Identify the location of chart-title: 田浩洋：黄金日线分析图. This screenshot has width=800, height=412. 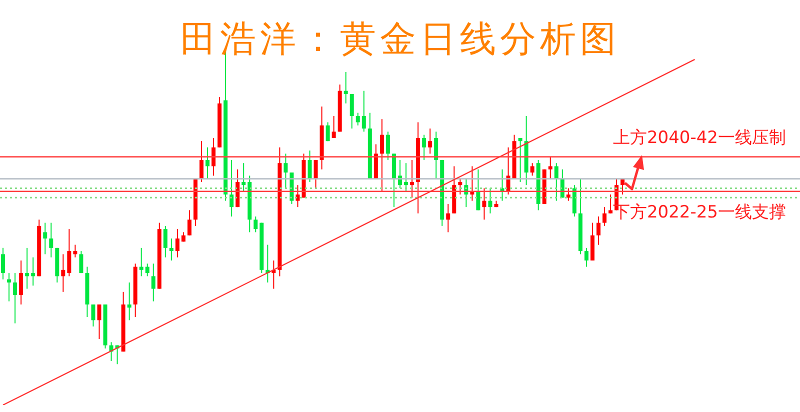
(400, 39).